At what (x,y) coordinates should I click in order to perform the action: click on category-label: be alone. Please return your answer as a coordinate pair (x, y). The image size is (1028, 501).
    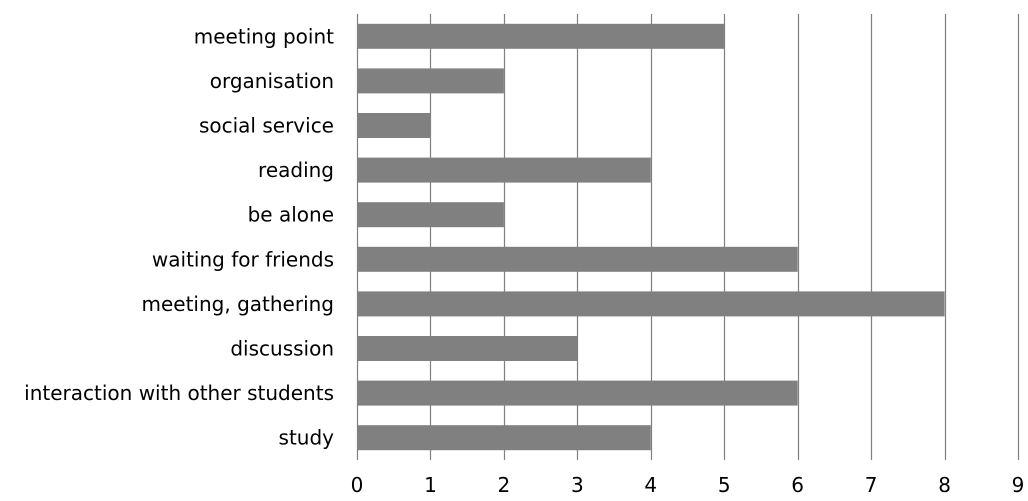
    Looking at the image, I should click on (291, 215).